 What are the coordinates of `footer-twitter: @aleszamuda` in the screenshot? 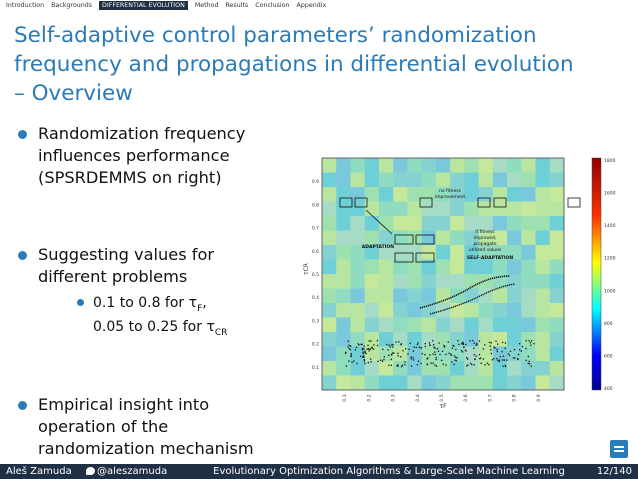 It's located at (141, 471).